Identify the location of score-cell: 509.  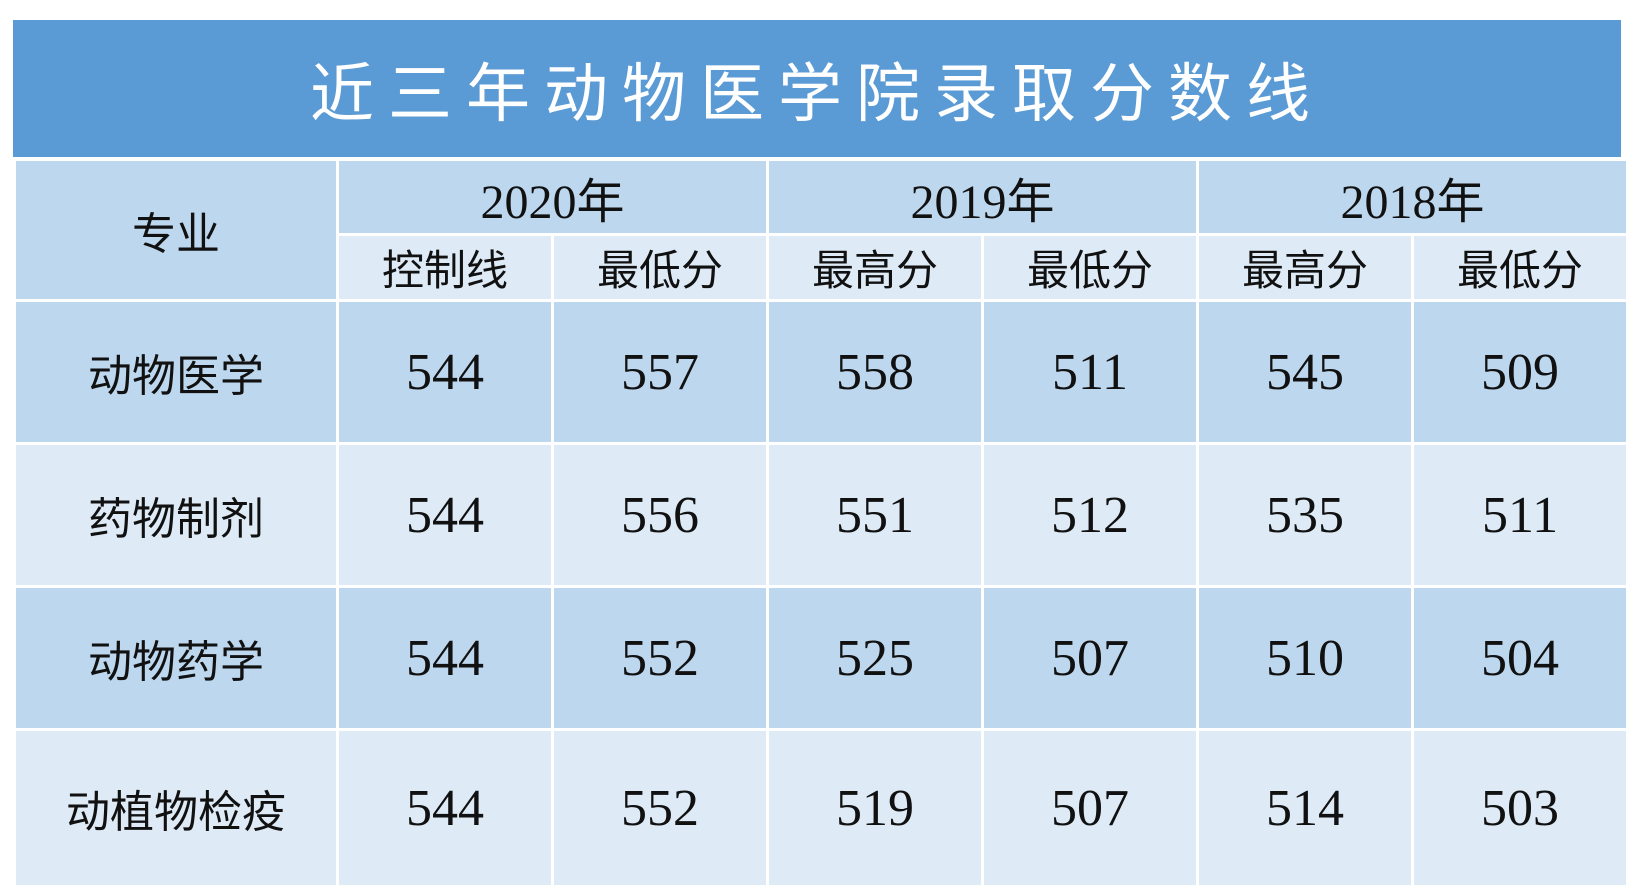
(1520, 372).